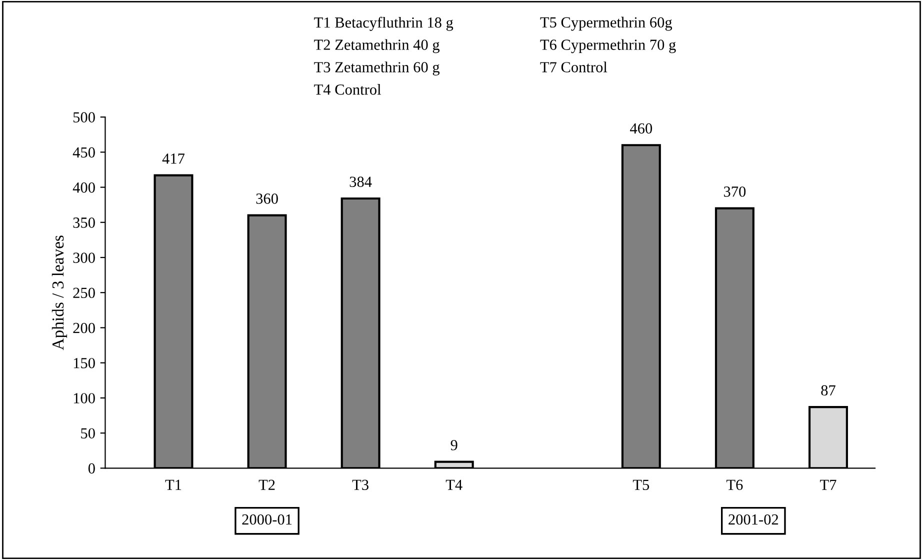 The image size is (923, 560). Describe the element at coordinates (361, 181) in the screenshot. I see `data-label: 384` at that location.